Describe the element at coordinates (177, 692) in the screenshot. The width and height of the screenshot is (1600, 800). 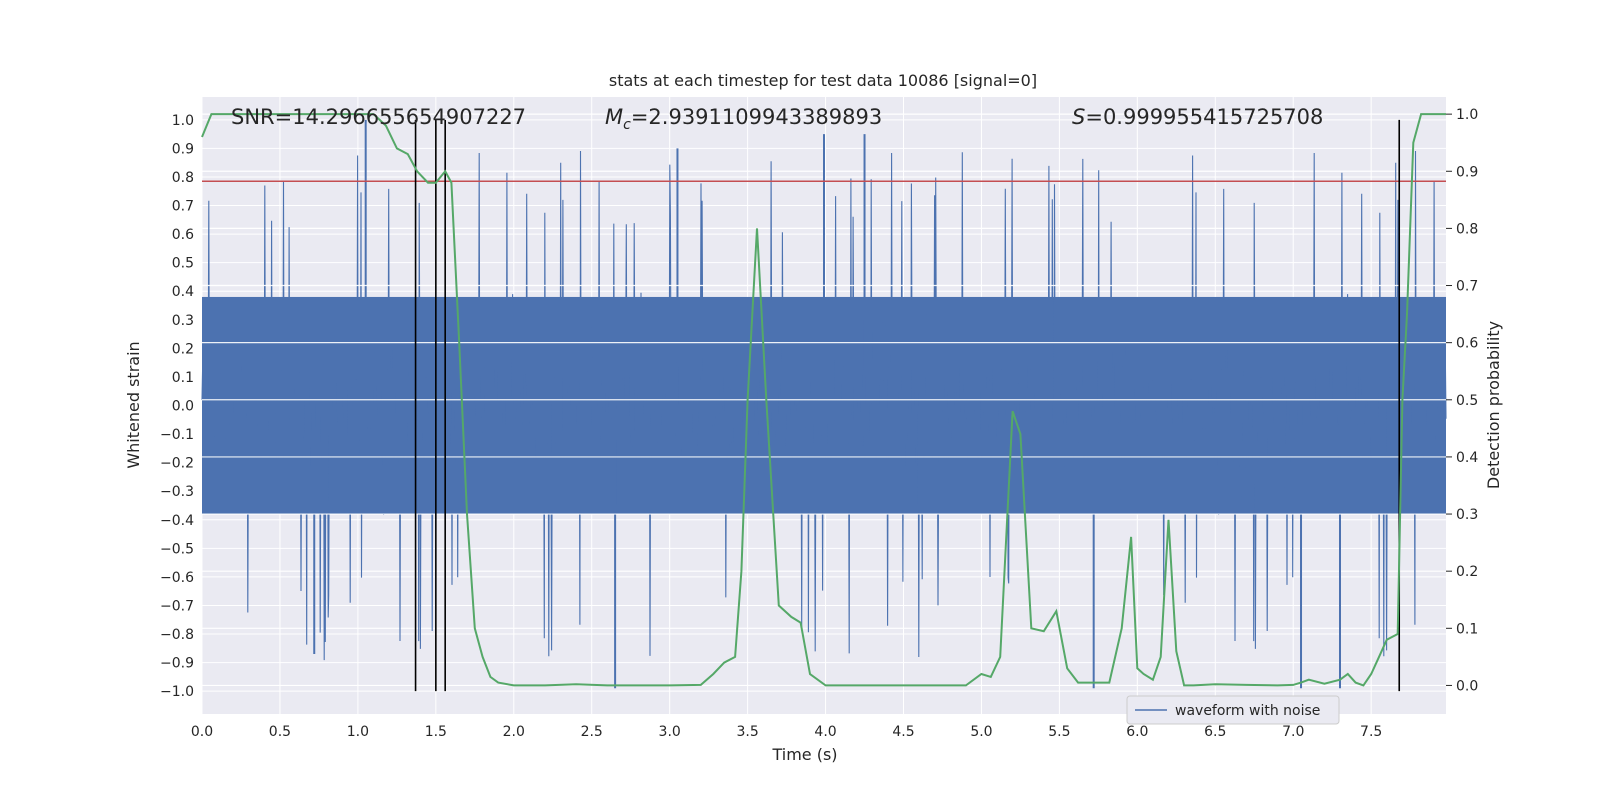
I see `y-tick-label-20: −1.0` at that location.